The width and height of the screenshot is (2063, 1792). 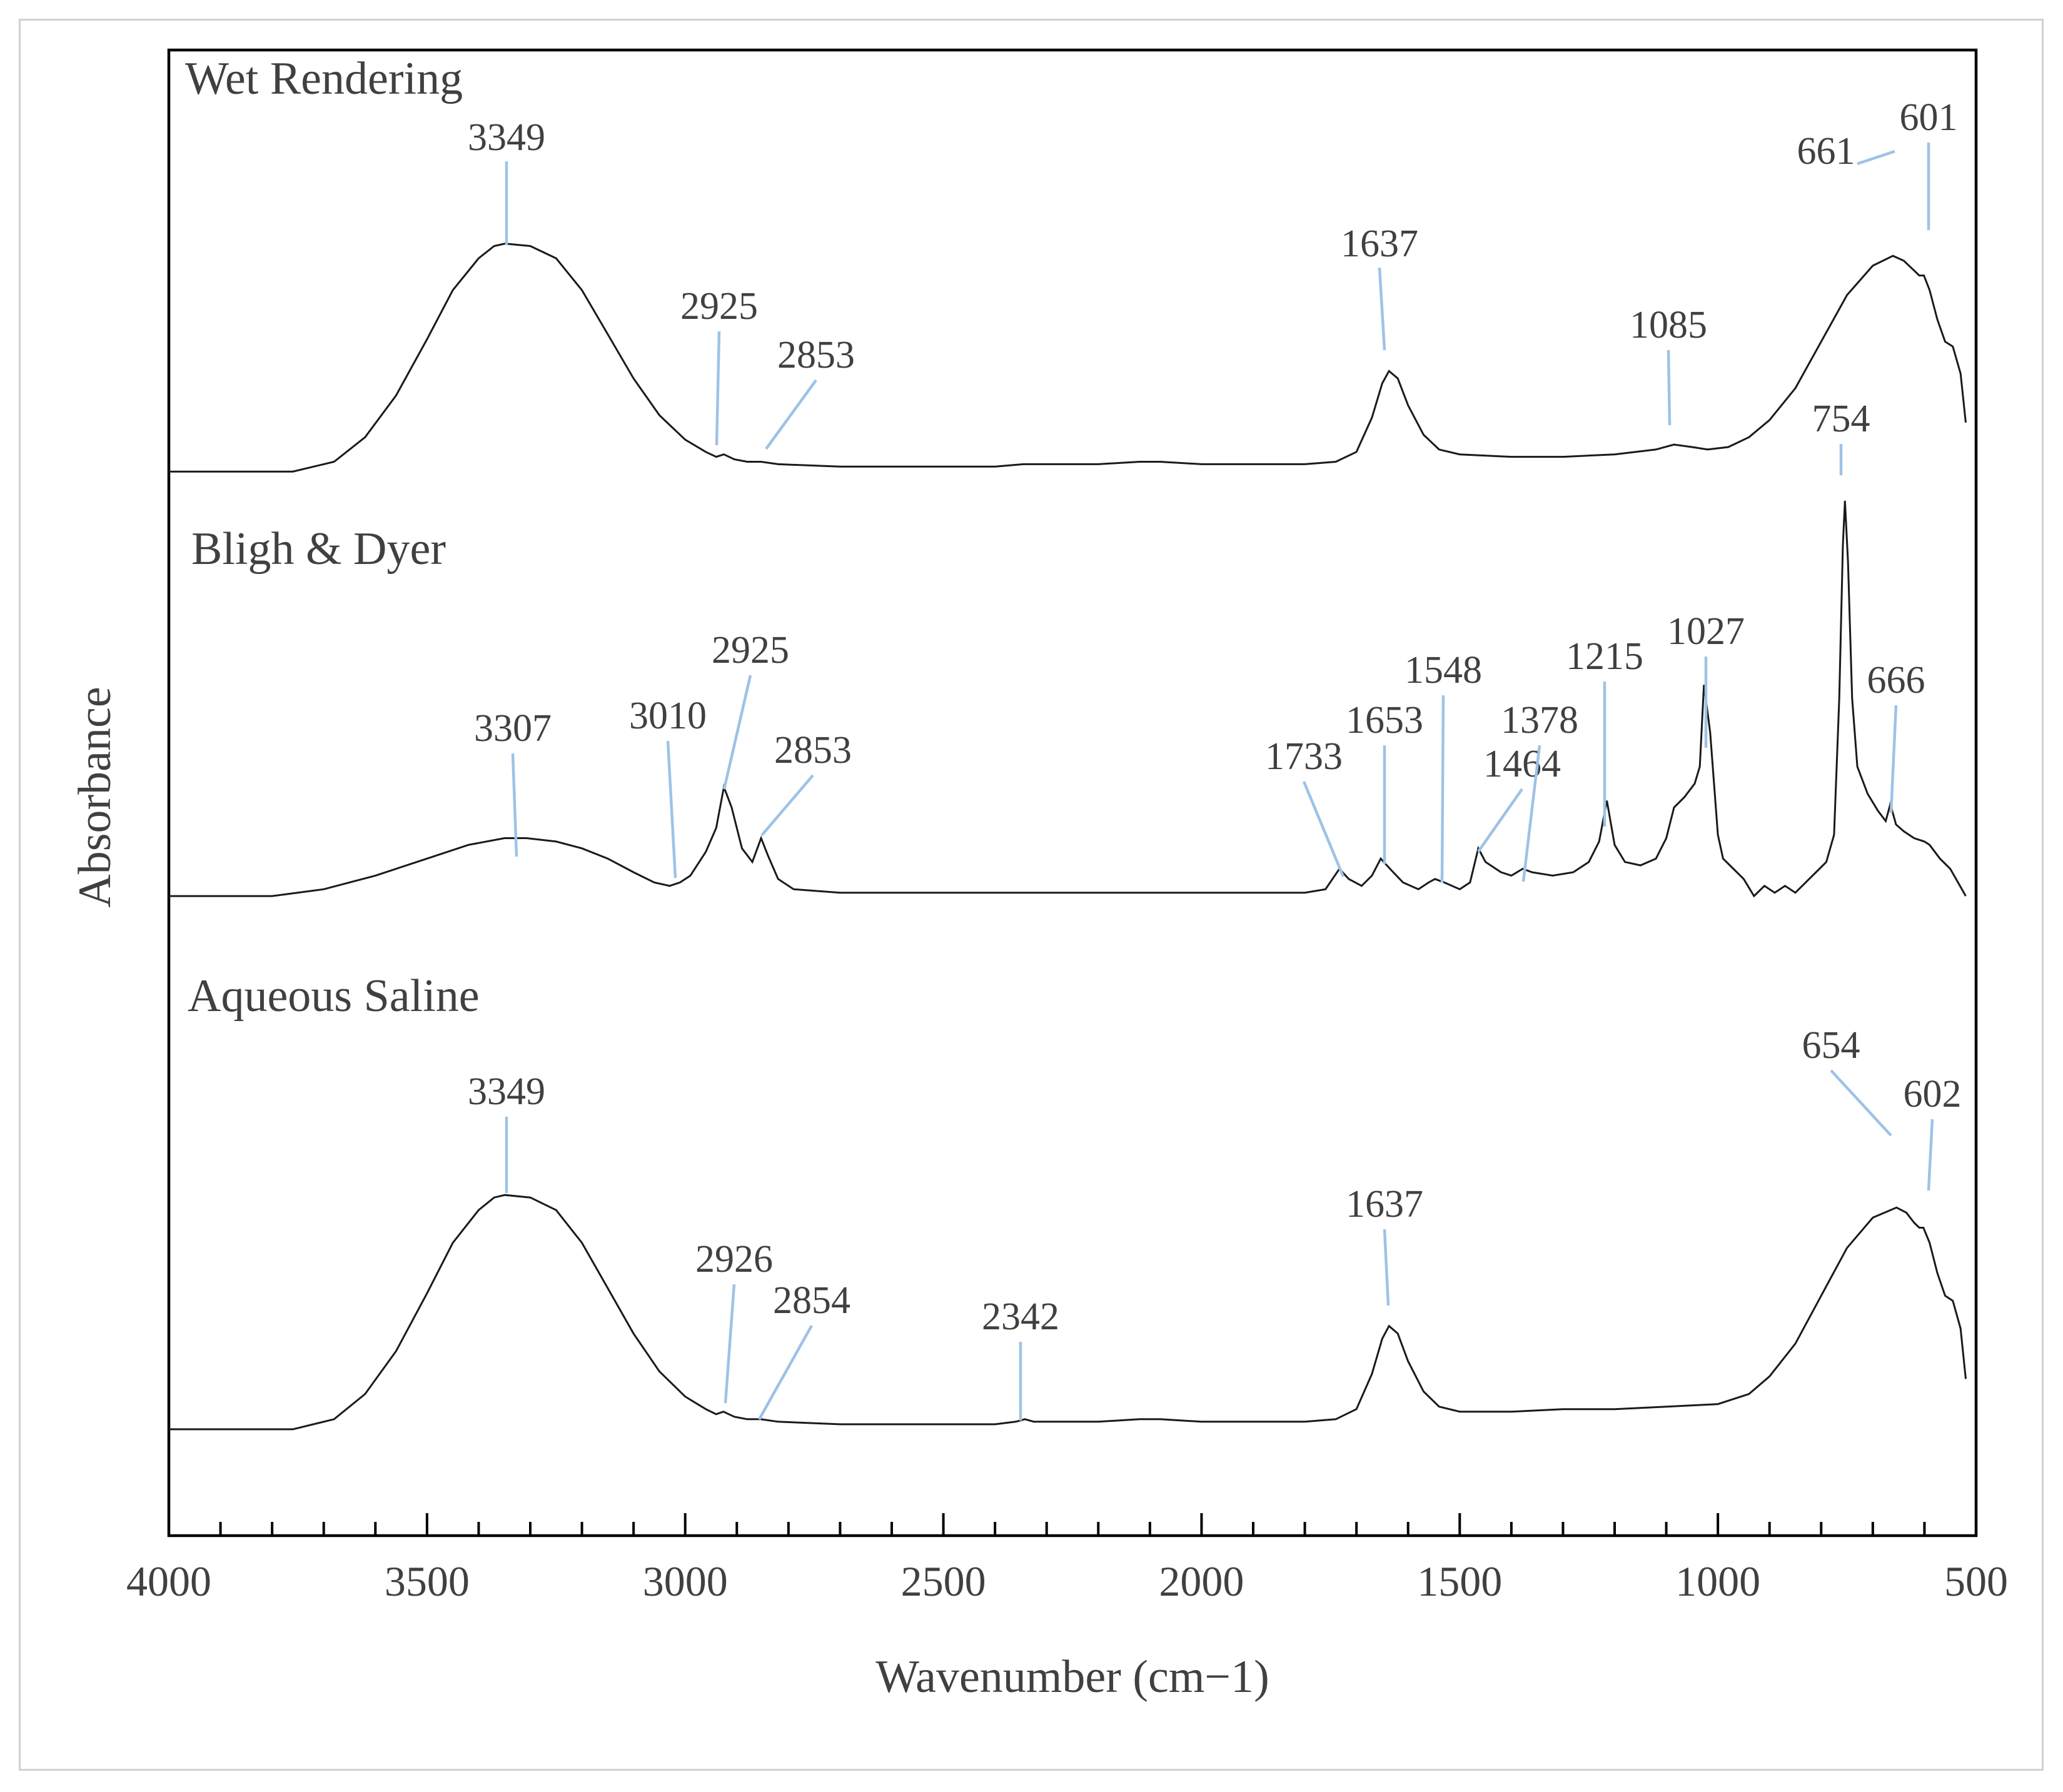 What do you see at coordinates (95, 797) in the screenshot?
I see `y-axis-title: Absorbance` at bounding box center [95, 797].